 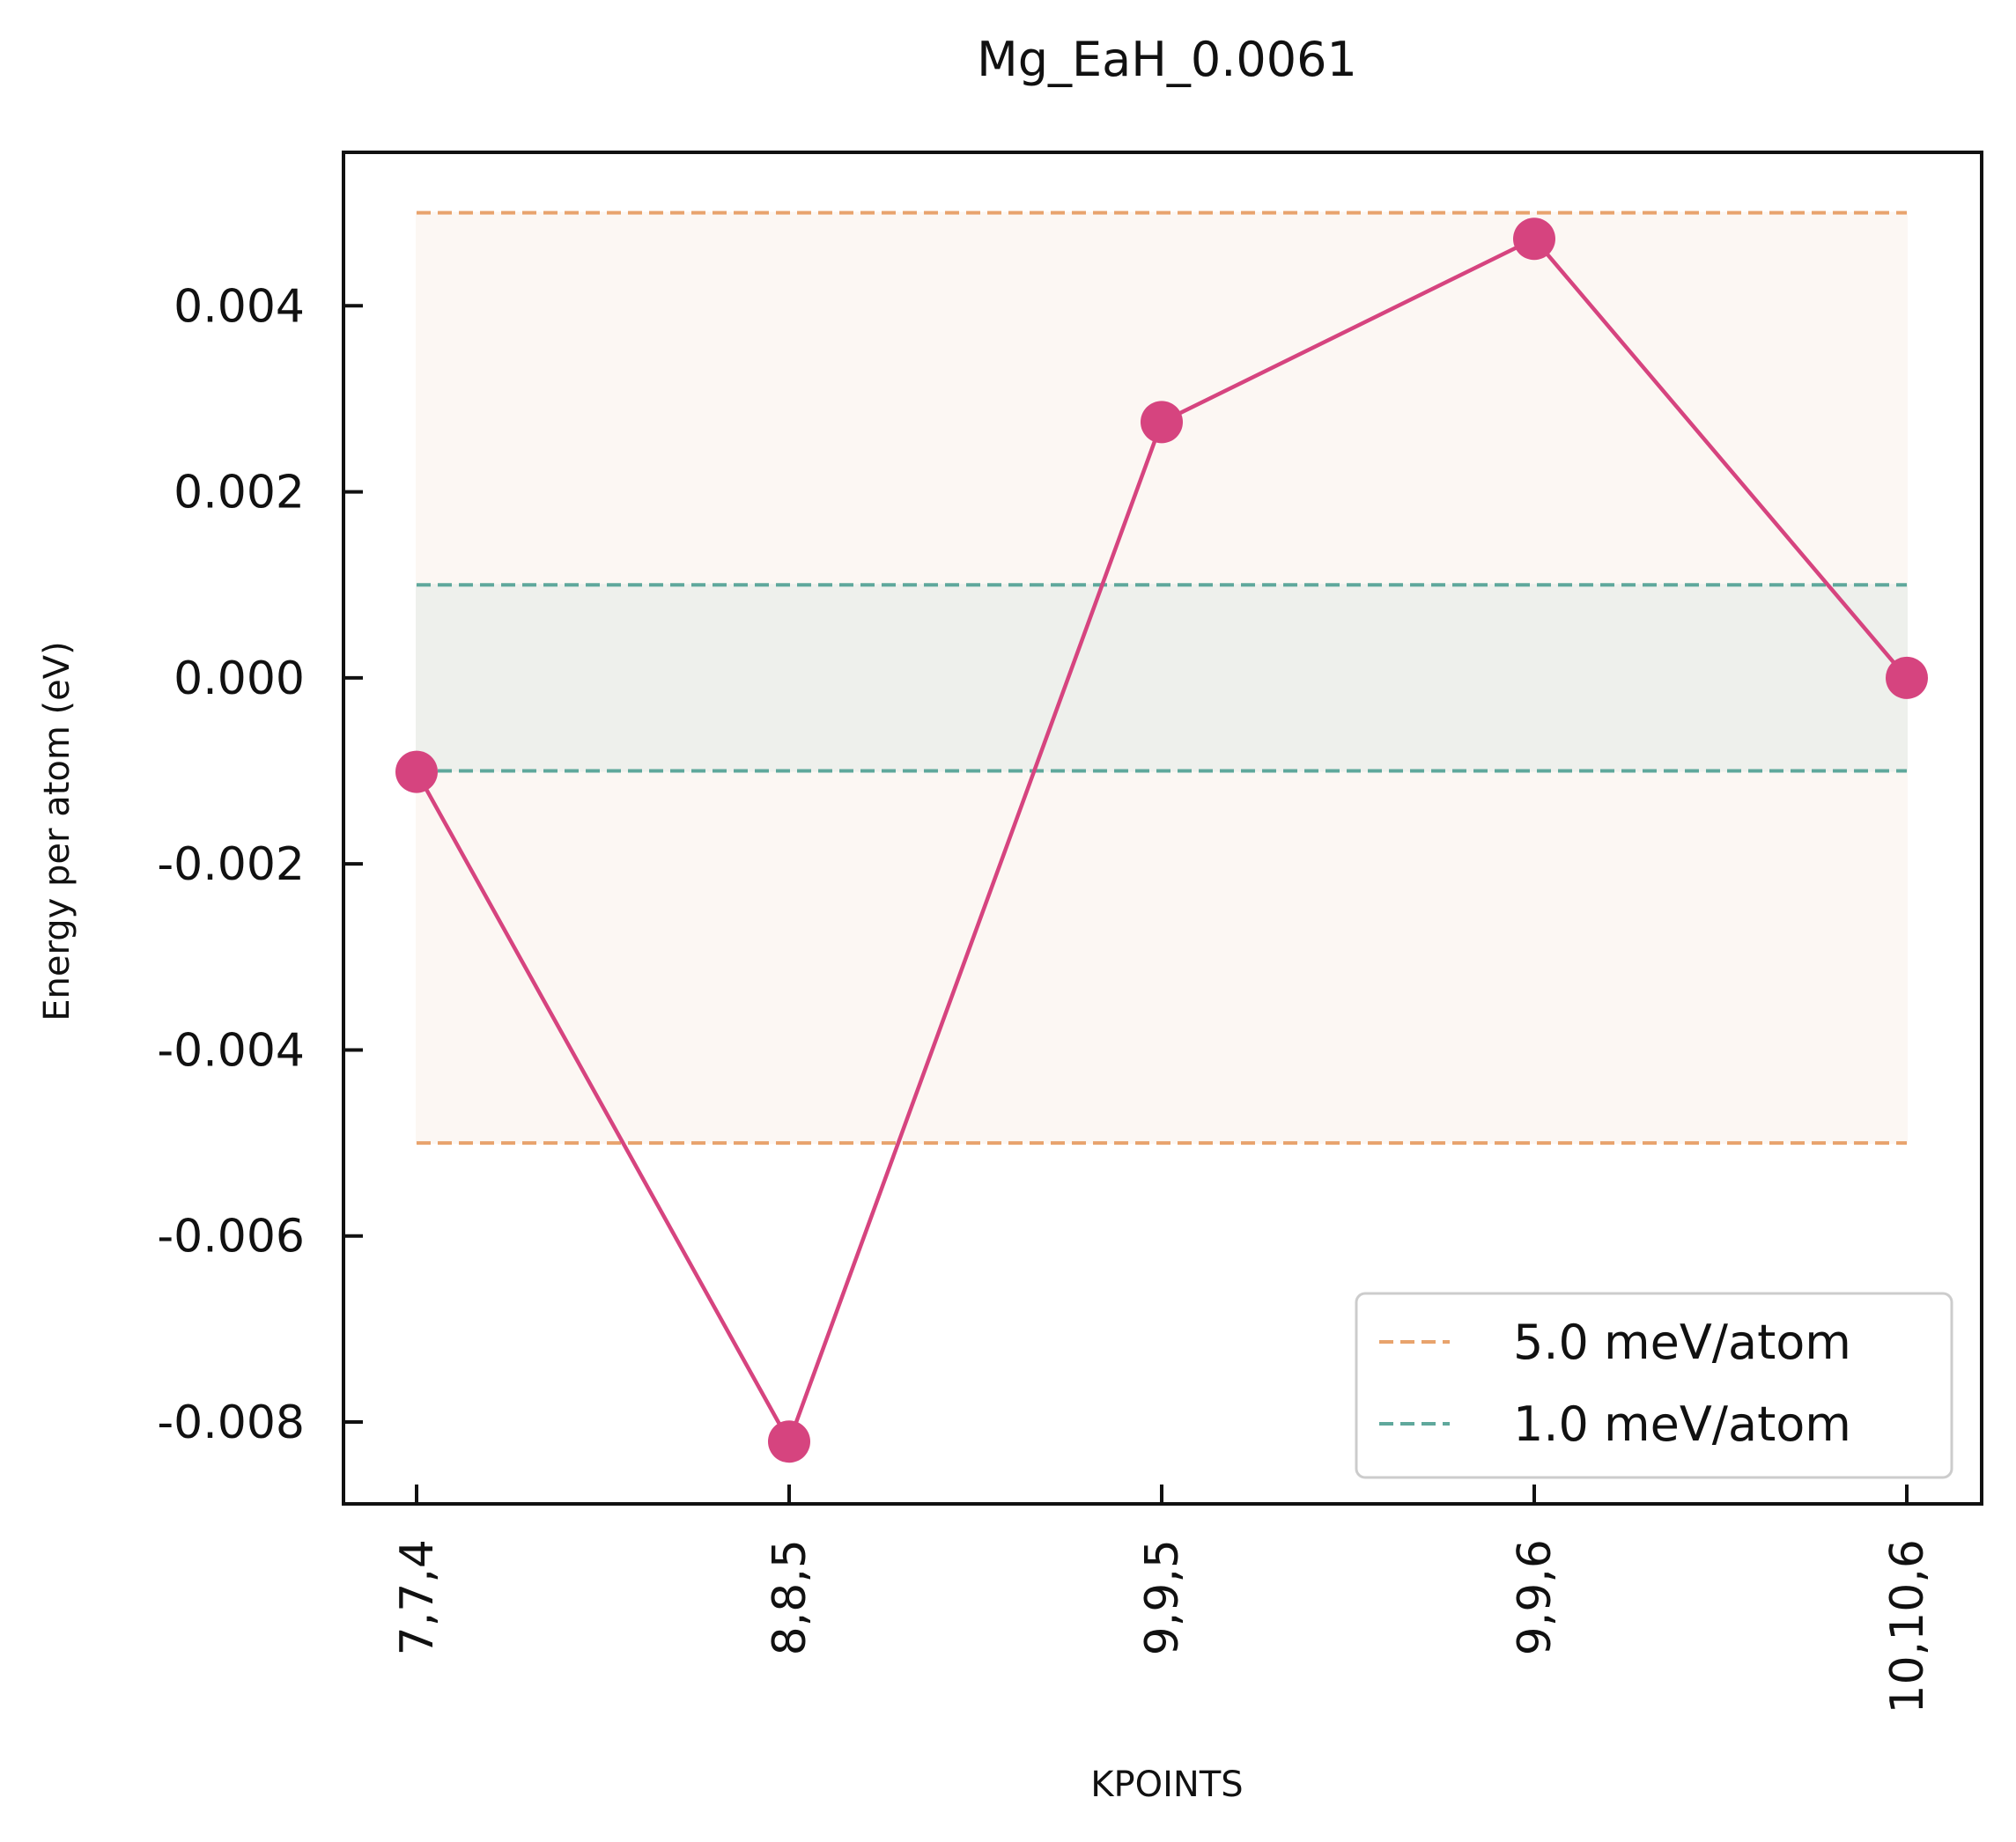 What do you see at coordinates (231, 864) in the screenshot?
I see `y-tick-label: -0.002` at bounding box center [231, 864].